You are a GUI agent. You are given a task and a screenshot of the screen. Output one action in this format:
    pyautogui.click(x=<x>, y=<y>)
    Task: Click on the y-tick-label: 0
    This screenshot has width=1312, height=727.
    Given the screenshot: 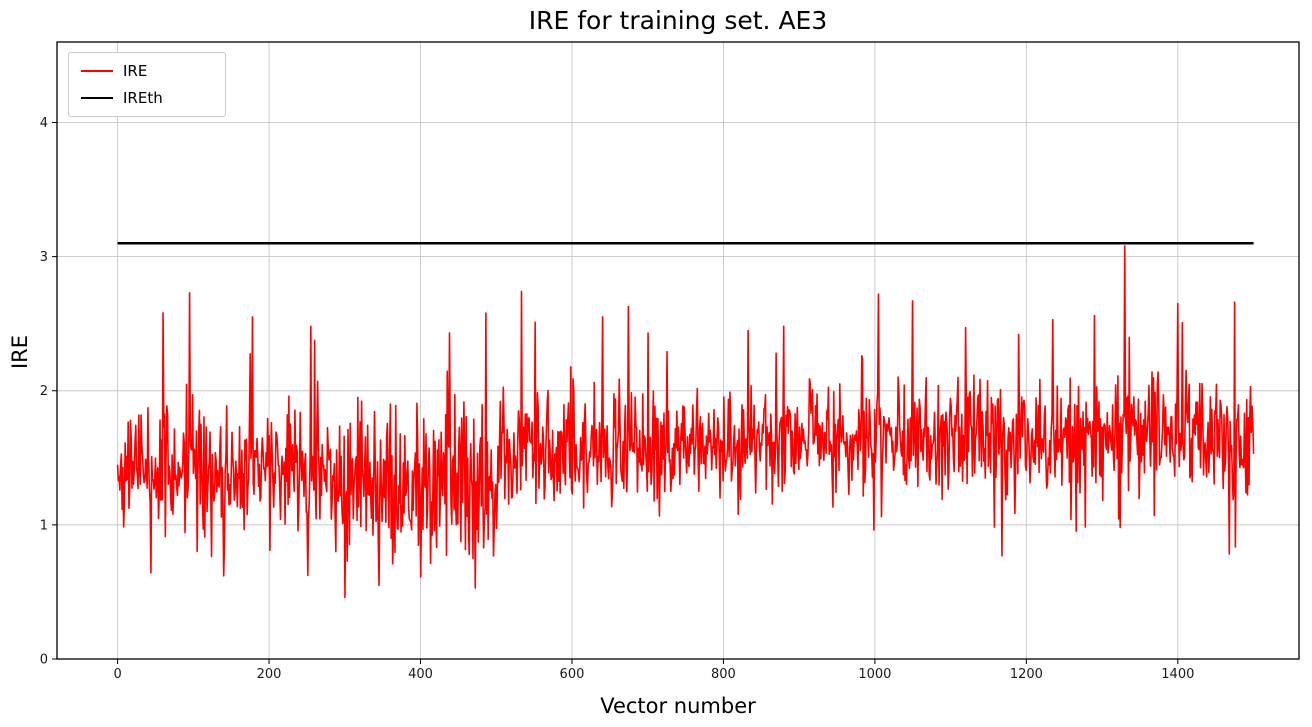 What is the action you would take?
    pyautogui.click(x=44, y=660)
    